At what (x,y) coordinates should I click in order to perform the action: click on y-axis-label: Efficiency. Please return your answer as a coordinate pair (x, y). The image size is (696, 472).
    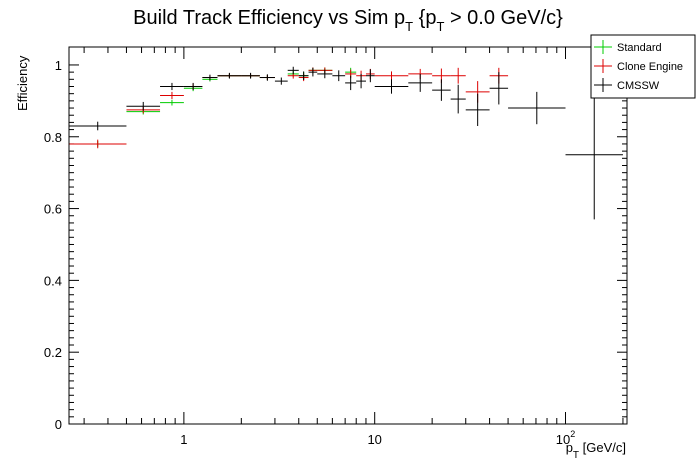
    Looking at the image, I should click on (22, 83).